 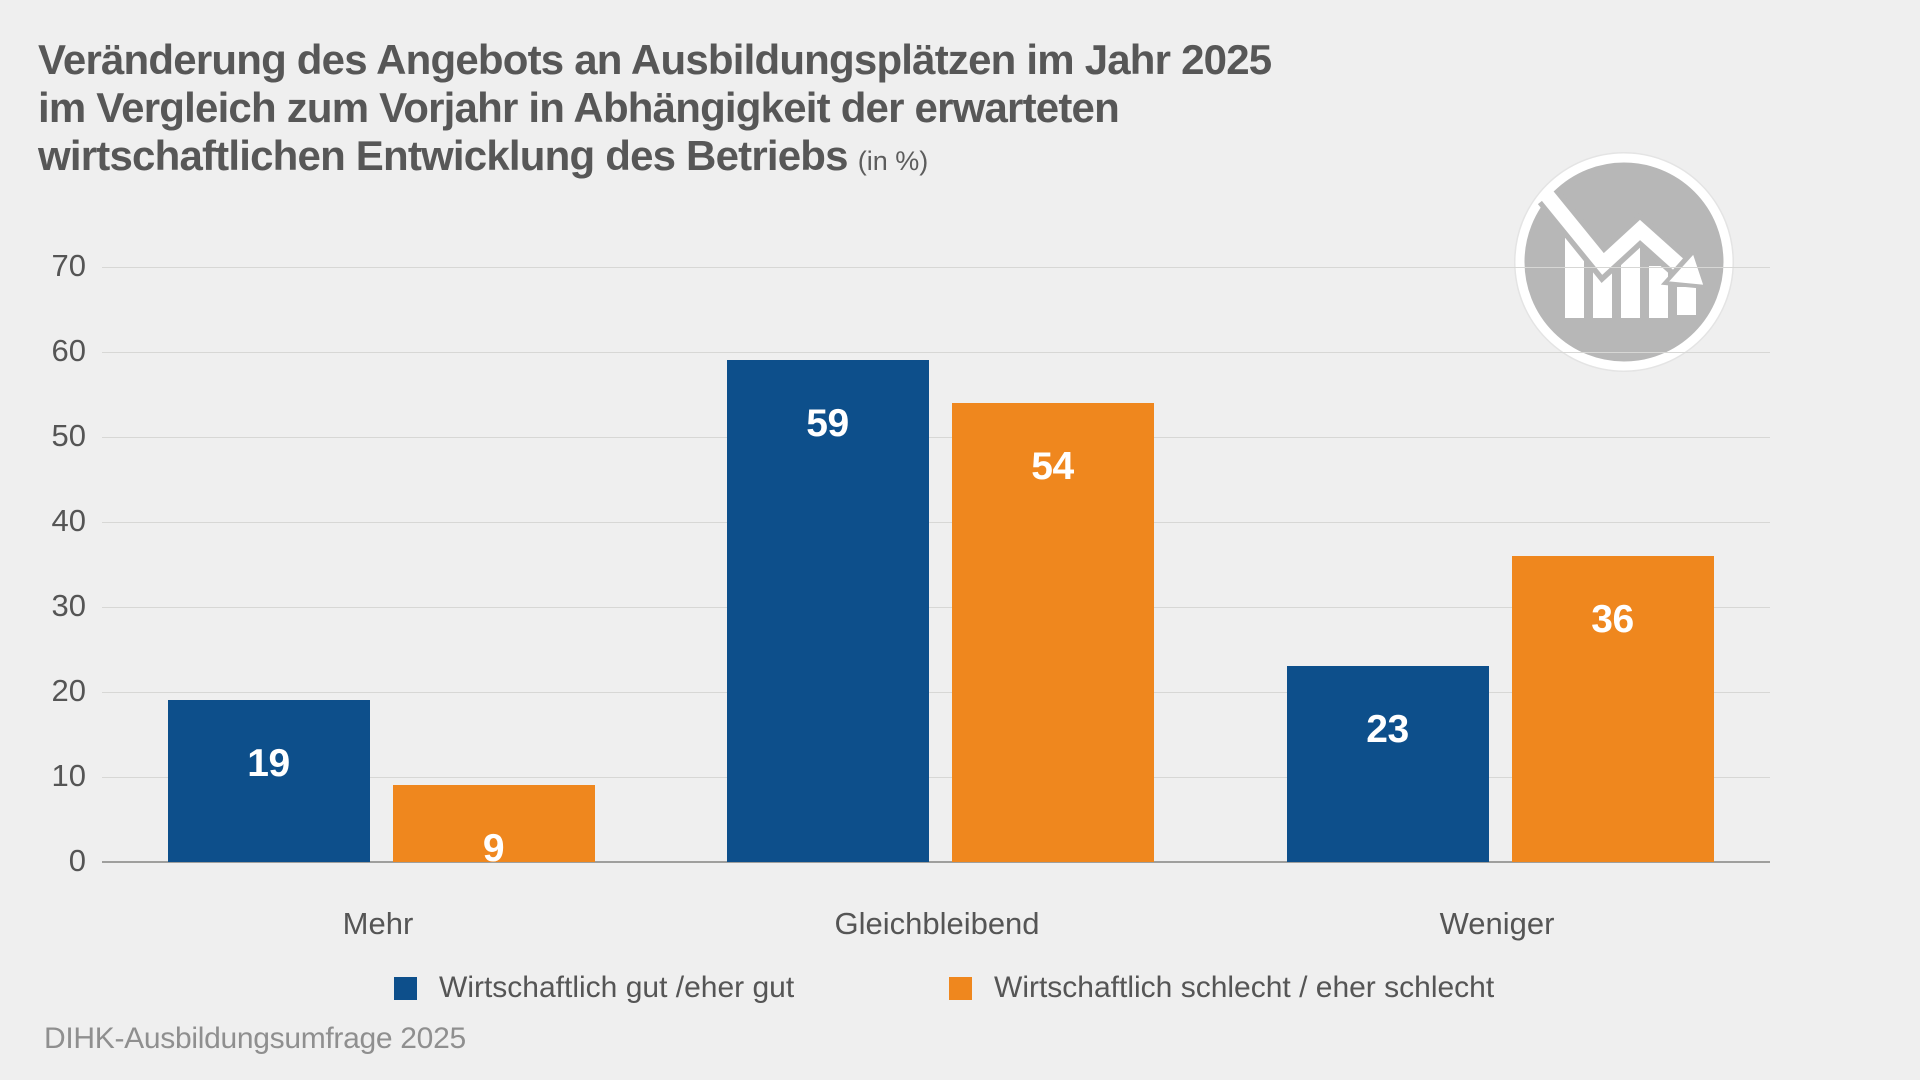 What do you see at coordinates (68, 520) in the screenshot?
I see `y-tick-label: 40` at bounding box center [68, 520].